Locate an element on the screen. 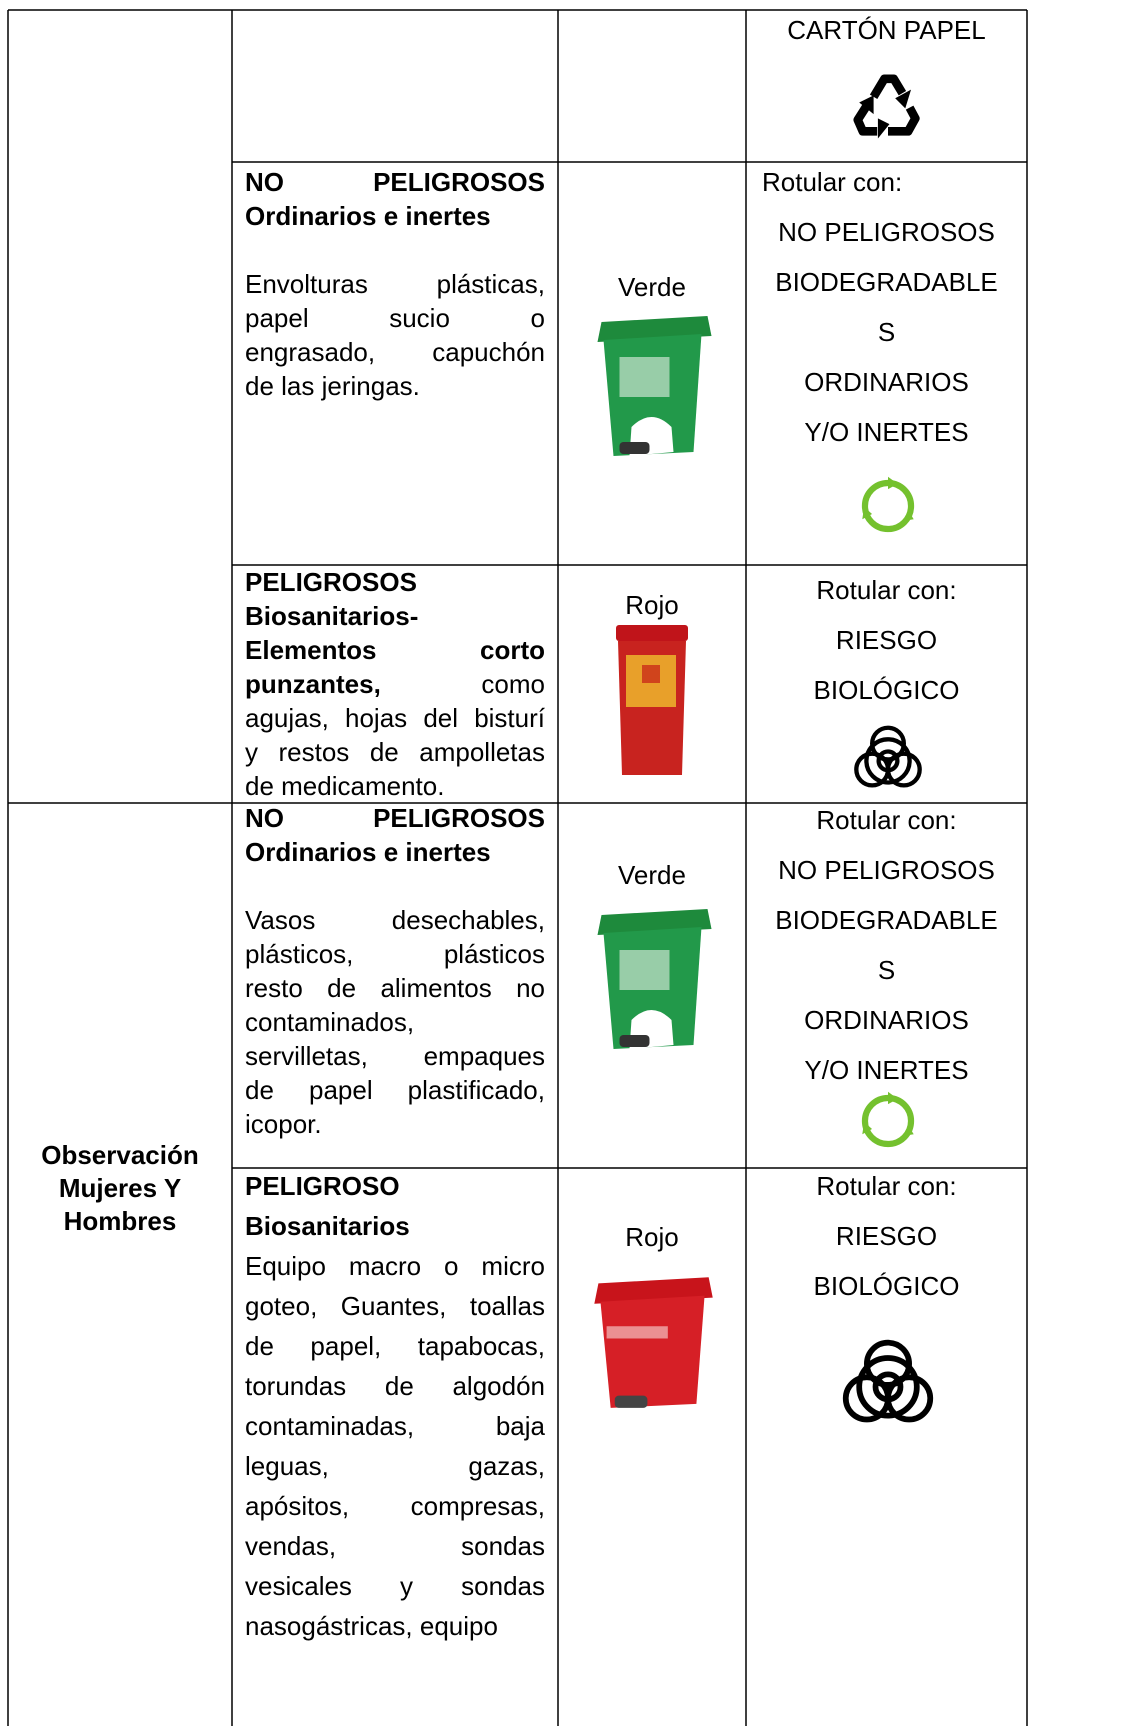 The image size is (1131, 1726). waste-heading: Biosanitarios- is located at coordinates (332, 616).